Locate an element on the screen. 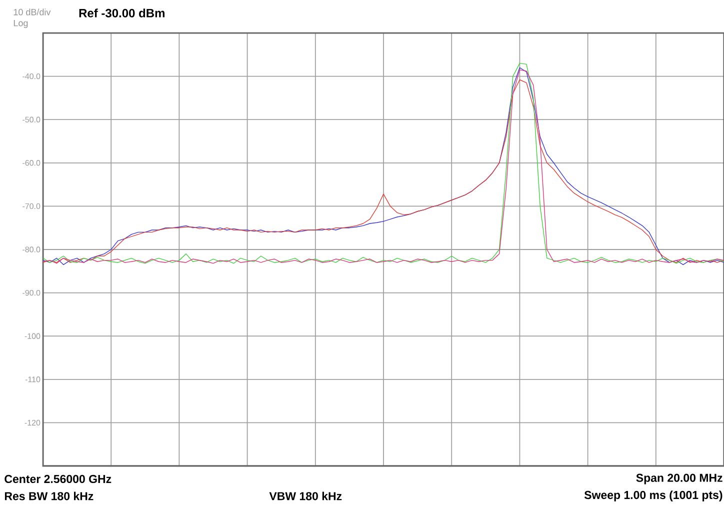  chart-title: Ref -30.00 dBm is located at coordinates (121, 13).